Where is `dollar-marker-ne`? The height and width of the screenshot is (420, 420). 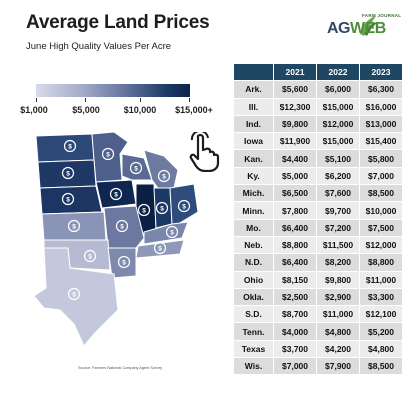 dollar-marker-ne is located at coordinates (68, 199).